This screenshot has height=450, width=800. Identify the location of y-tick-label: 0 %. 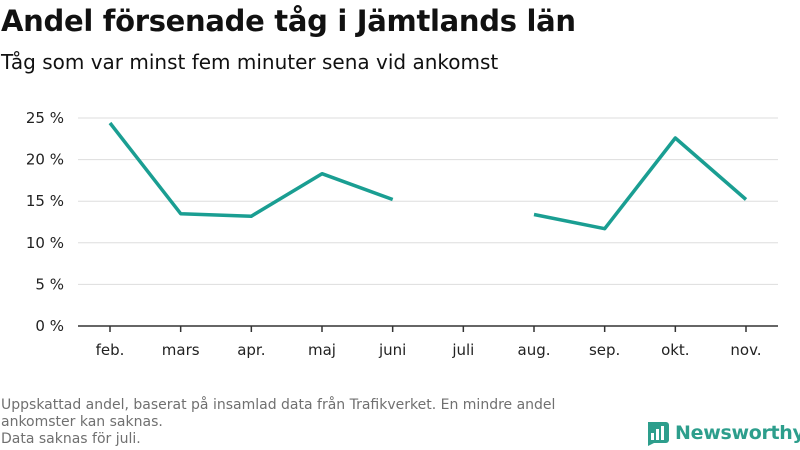
(49, 326).